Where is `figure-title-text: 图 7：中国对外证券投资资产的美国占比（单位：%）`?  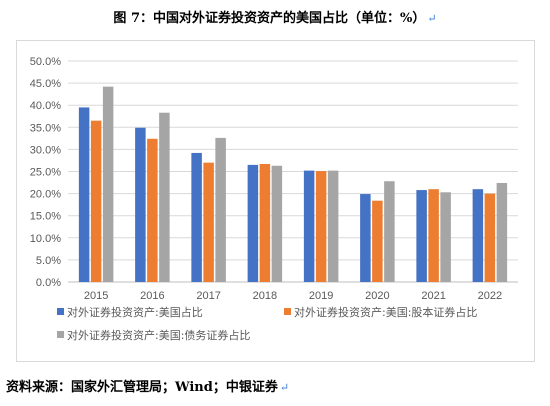
figure-title-text: 图 7：中国对外证券投资资产的美国占比（单位：%） is located at coordinates (269, 18).